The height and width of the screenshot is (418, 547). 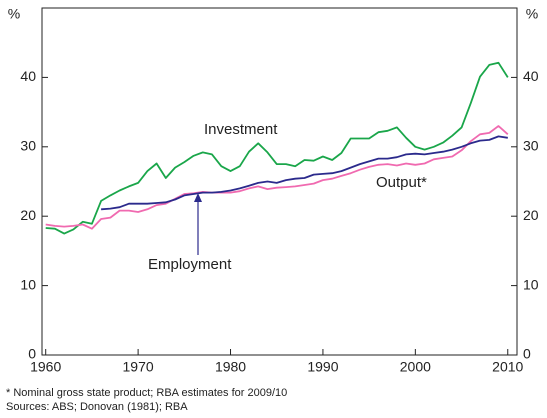 What do you see at coordinates (97, 407) in the screenshot?
I see `source-note: Sources: ABS; Donovan (1981); RBA` at bounding box center [97, 407].